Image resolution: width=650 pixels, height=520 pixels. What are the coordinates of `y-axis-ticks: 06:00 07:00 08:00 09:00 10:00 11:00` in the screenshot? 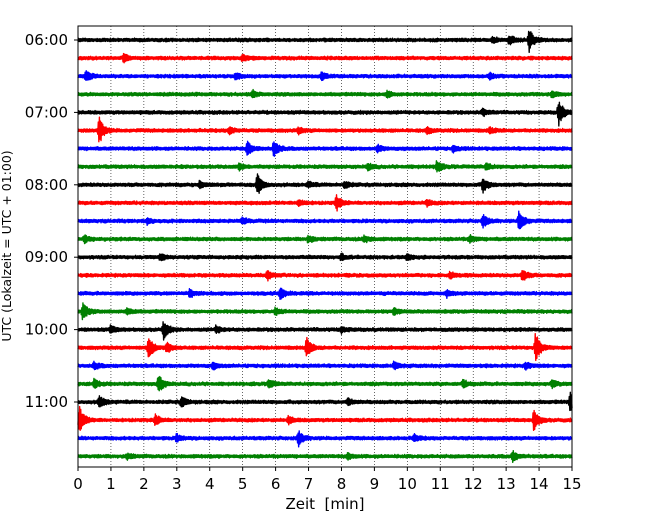 It's located at (51, 221).